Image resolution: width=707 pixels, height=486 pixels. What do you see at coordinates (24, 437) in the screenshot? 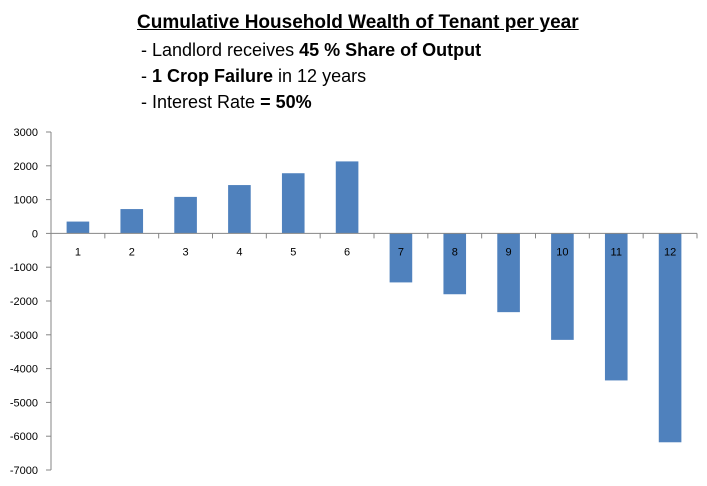
I see `y-tick-label: -6000` at bounding box center [24, 437].